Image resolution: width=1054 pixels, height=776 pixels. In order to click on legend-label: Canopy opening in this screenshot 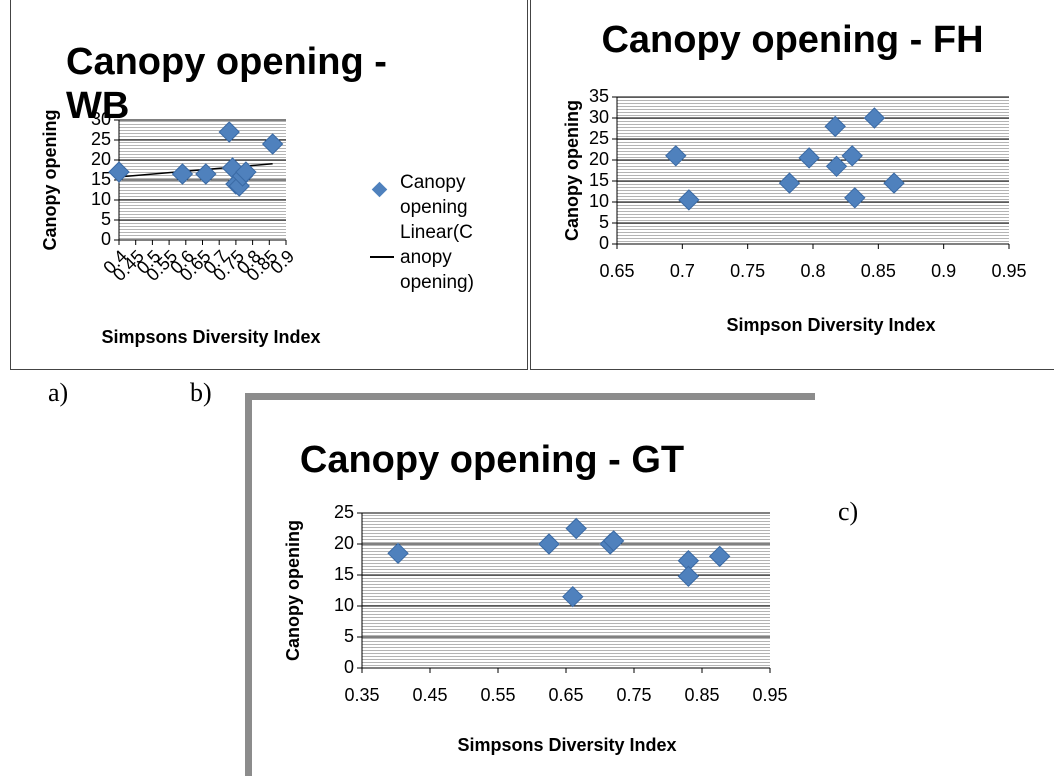, I will do `click(434, 195)`.